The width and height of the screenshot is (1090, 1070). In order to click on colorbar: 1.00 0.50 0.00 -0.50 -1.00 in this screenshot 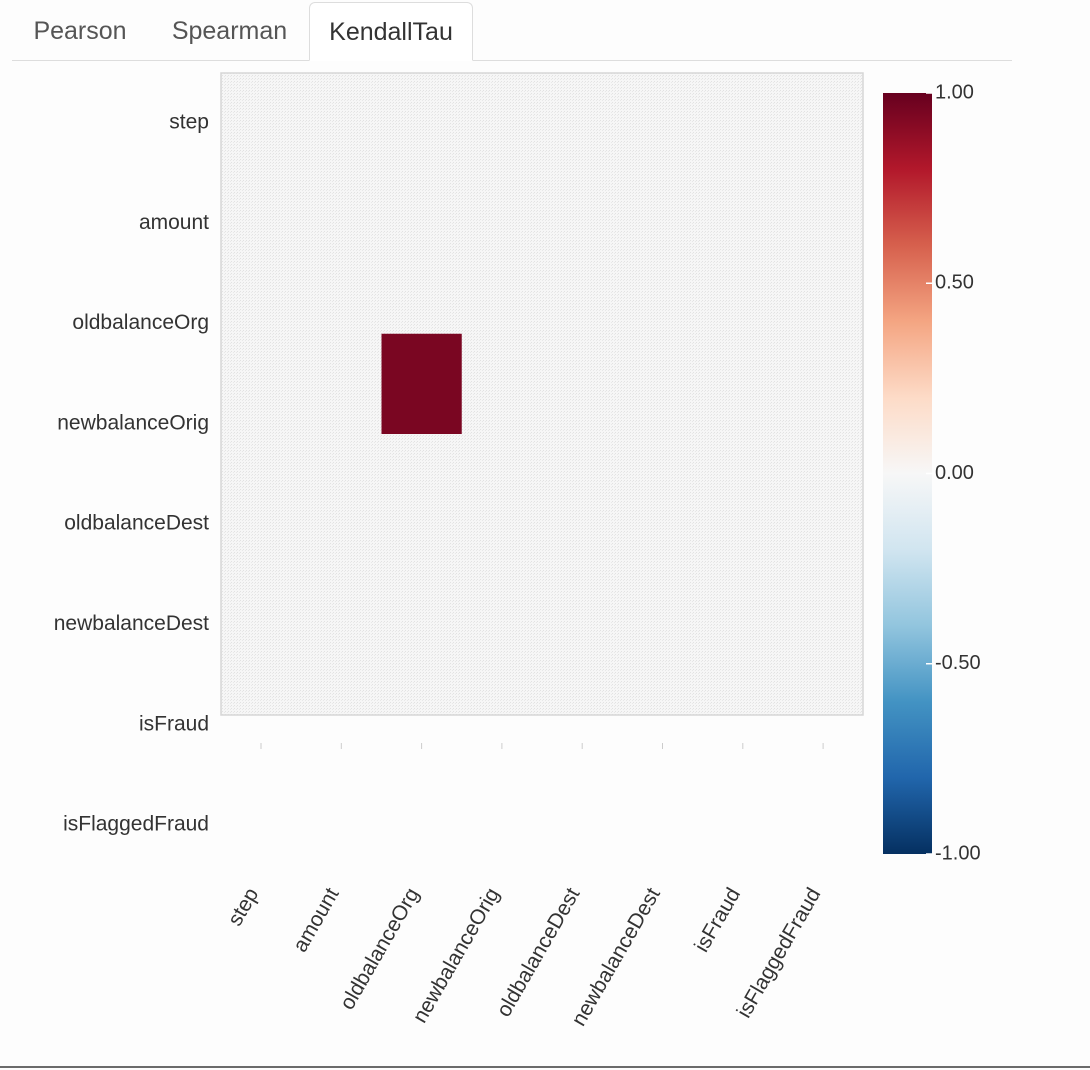, I will do `click(932, 472)`.